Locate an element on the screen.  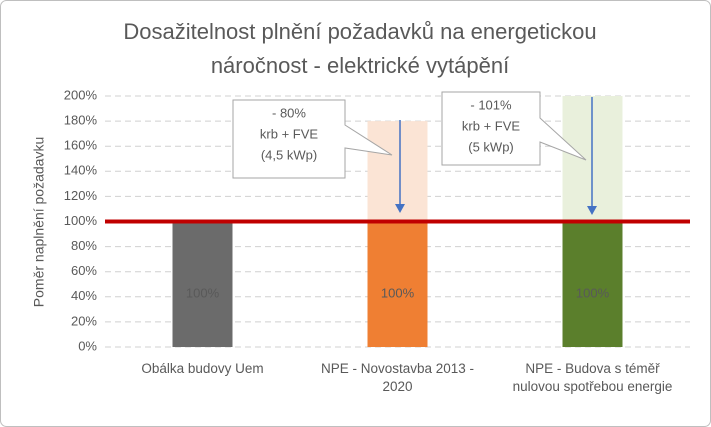
y-tick-label: 60% is located at coordinates (84, 270).